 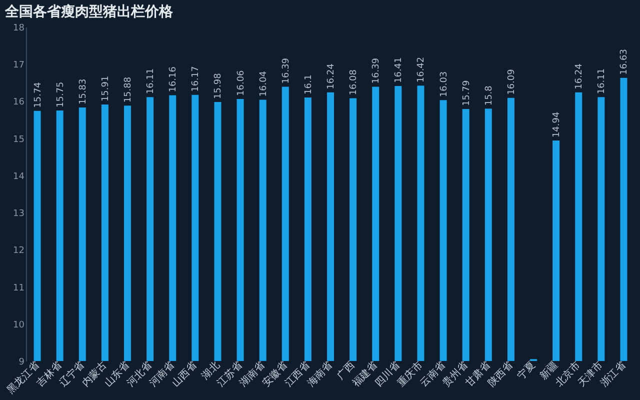 What do you see at coordinates (309, 84) in the screenshot?
I see `data-label: 16.1` at bounding box center [309, 84].